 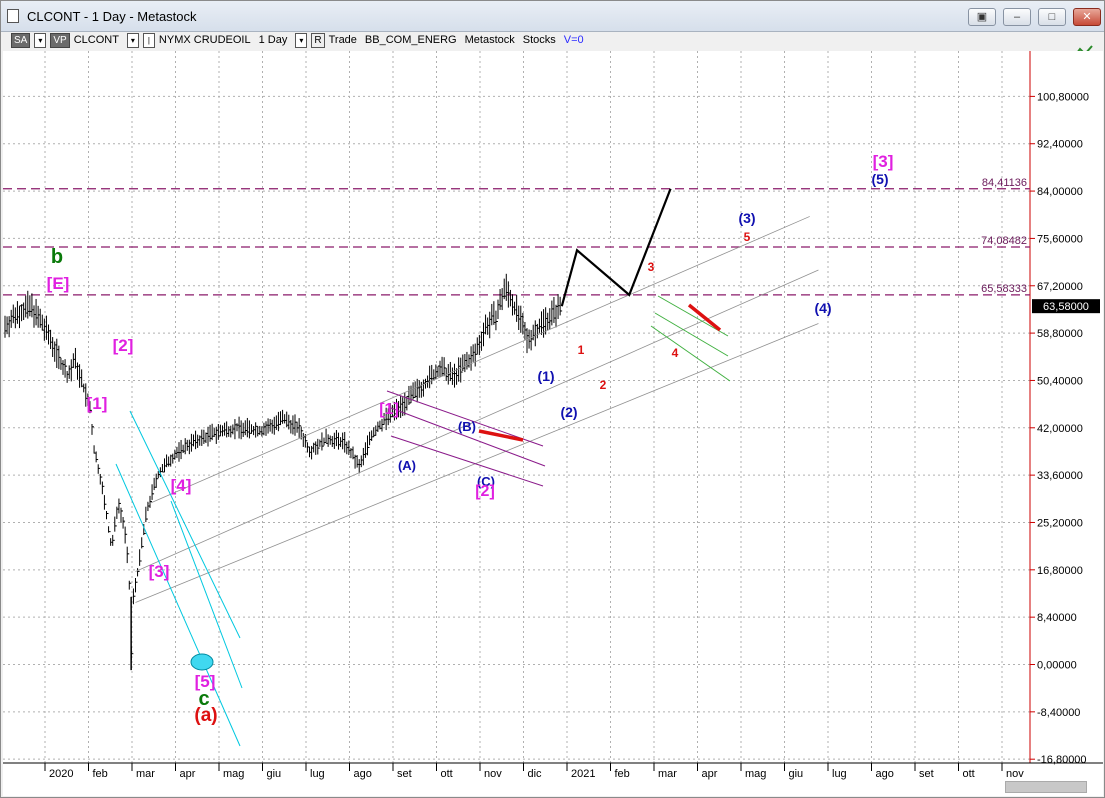 I want to click on y-tick-label: 75,60000, so click(x=1060, y=239).